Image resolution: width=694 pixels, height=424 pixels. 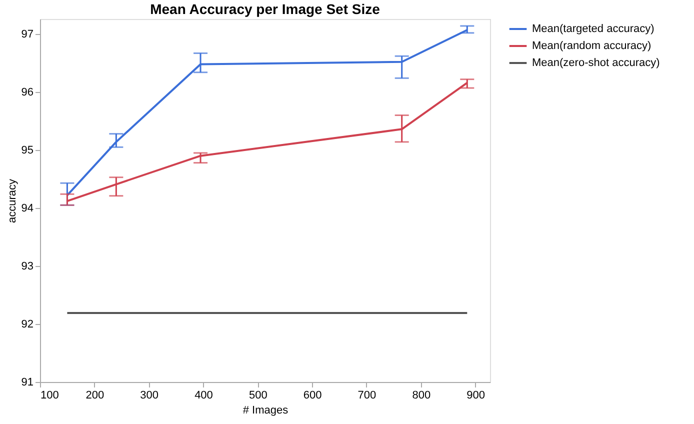 I want to click on x-tick-label: 800, so click(x=421, y=396).